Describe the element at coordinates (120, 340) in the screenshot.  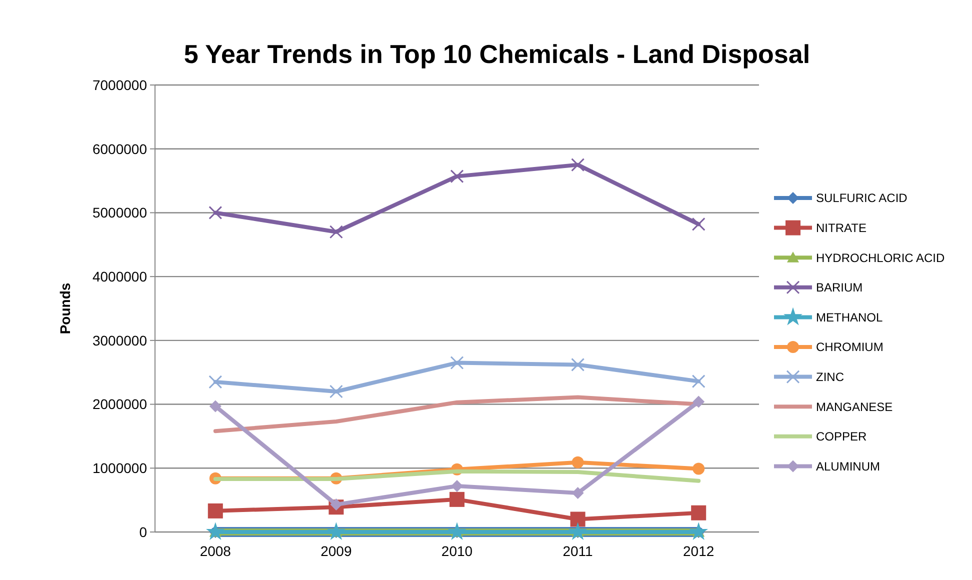
I see `y-tick-label: 3000000` at that location.